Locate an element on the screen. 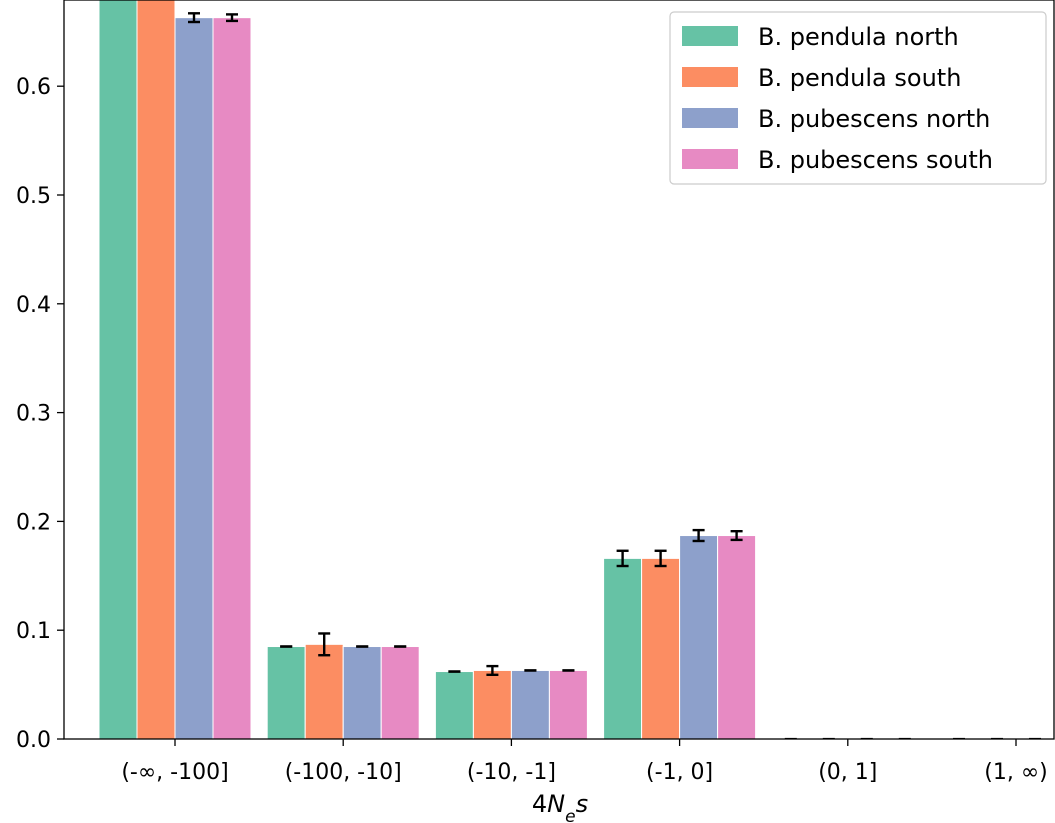  legend-label: B. pubescens north is located at coordinates (874, 119).